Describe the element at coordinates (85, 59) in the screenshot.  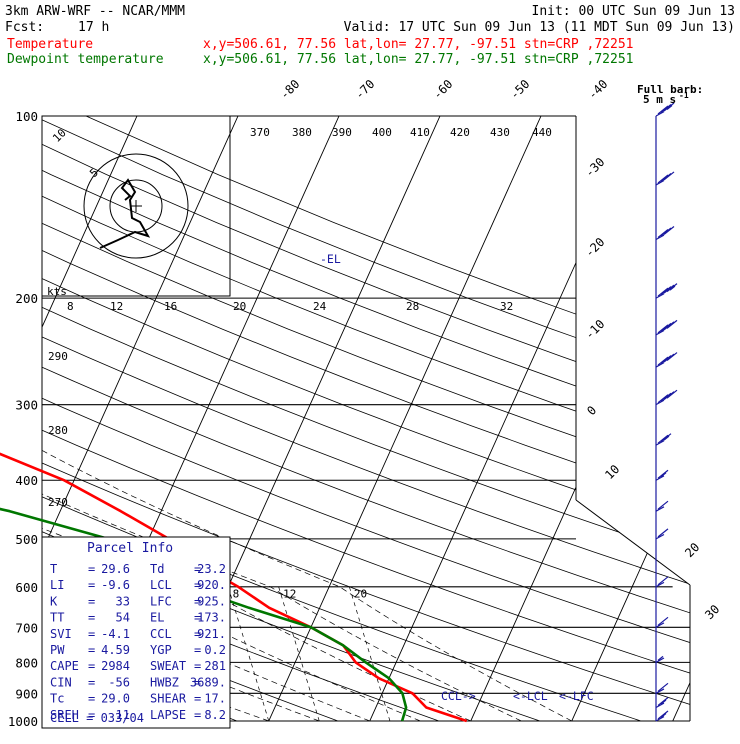
I see `legend-dewpoint-name: Dewpoint temperature` at that location.